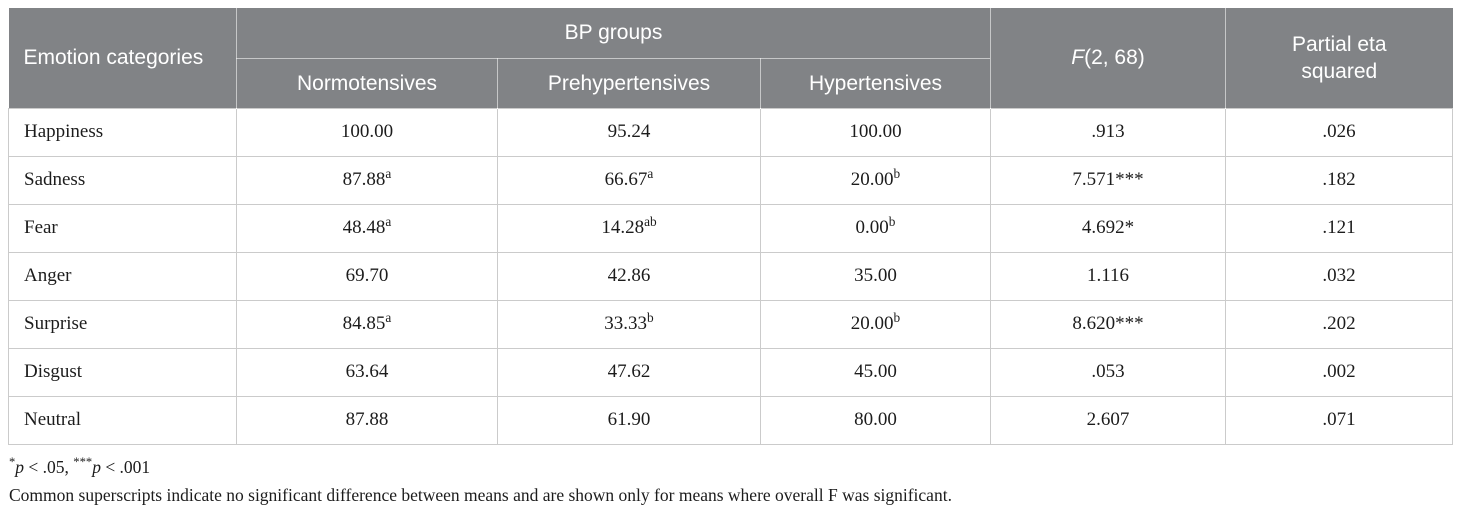 This screenshot has width=1460, height=511. Describe the element at coordinates (367, 228) in the screenshot. I see `value-cell: 48.48a` at that location.